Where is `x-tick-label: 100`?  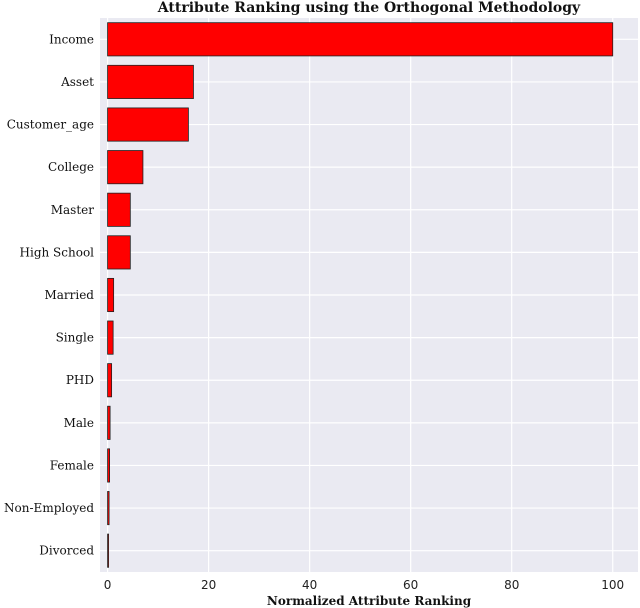 x-tick-label: 100 is located at coordinates (612, 585).